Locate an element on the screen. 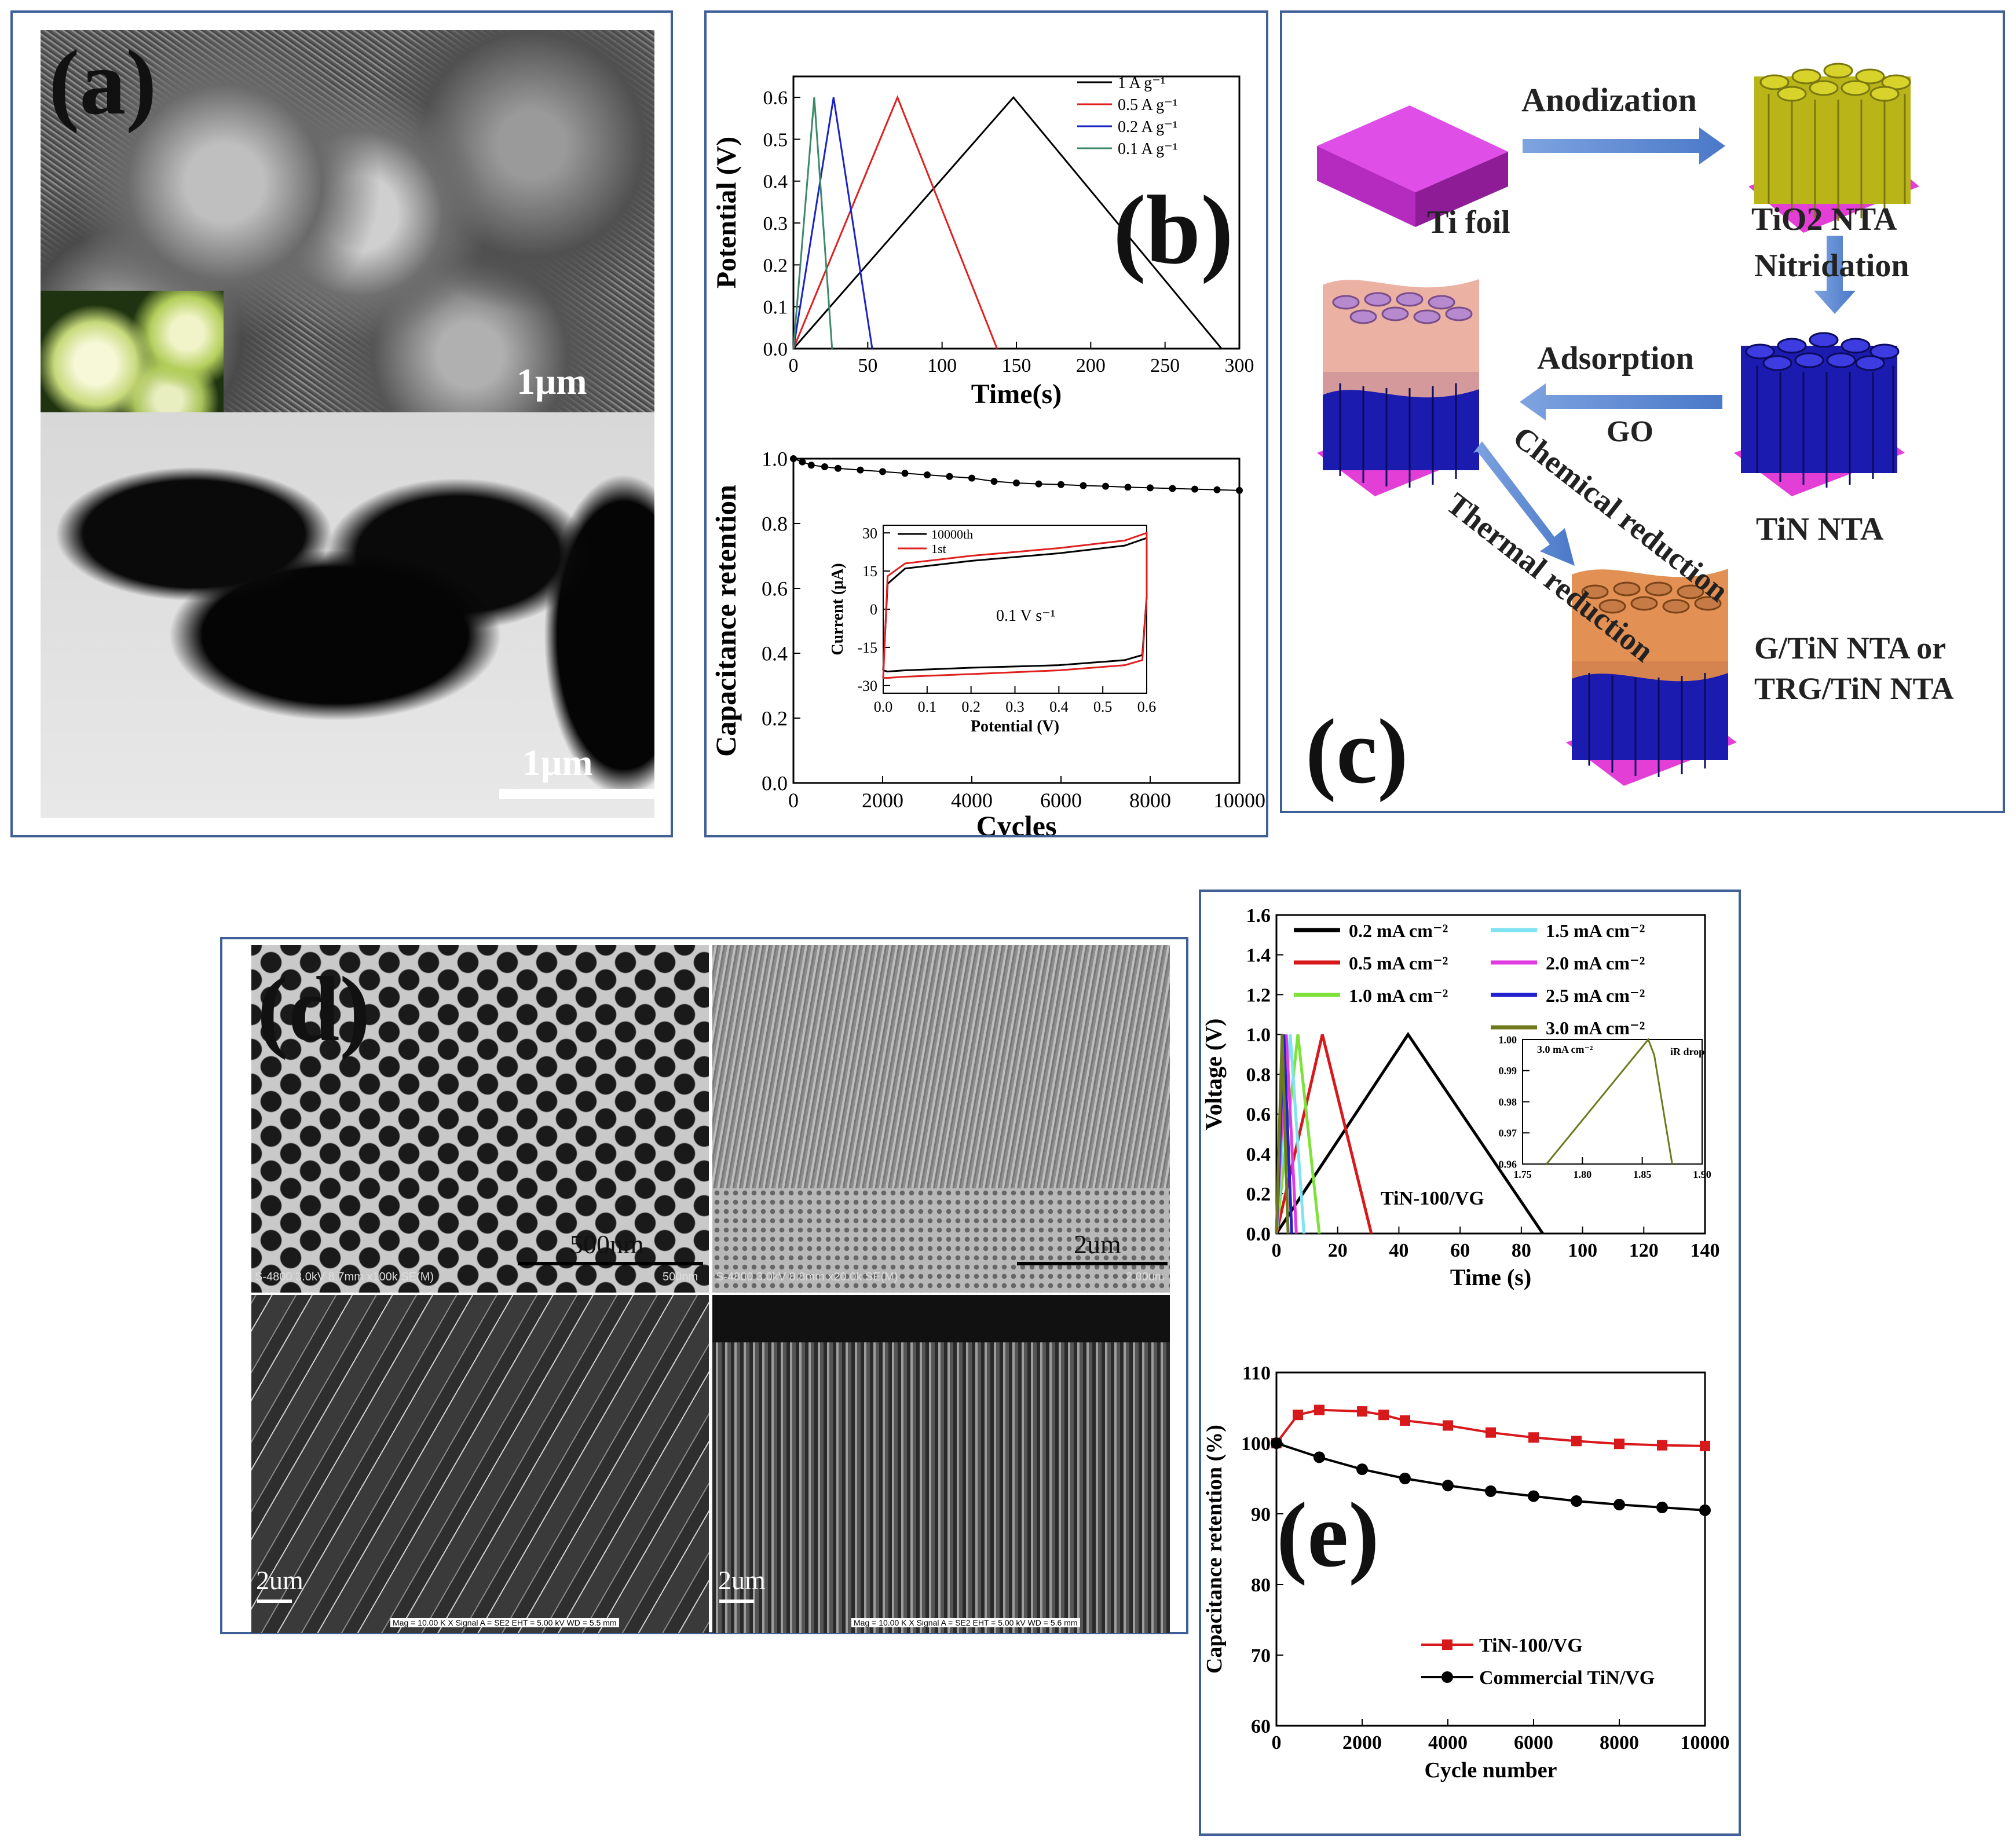  y-tick-label: 15 is located at coordinates (870, 571).